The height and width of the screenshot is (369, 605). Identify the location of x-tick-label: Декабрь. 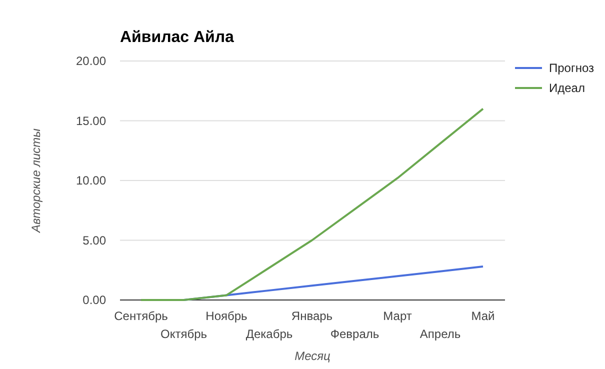
(269, 334).